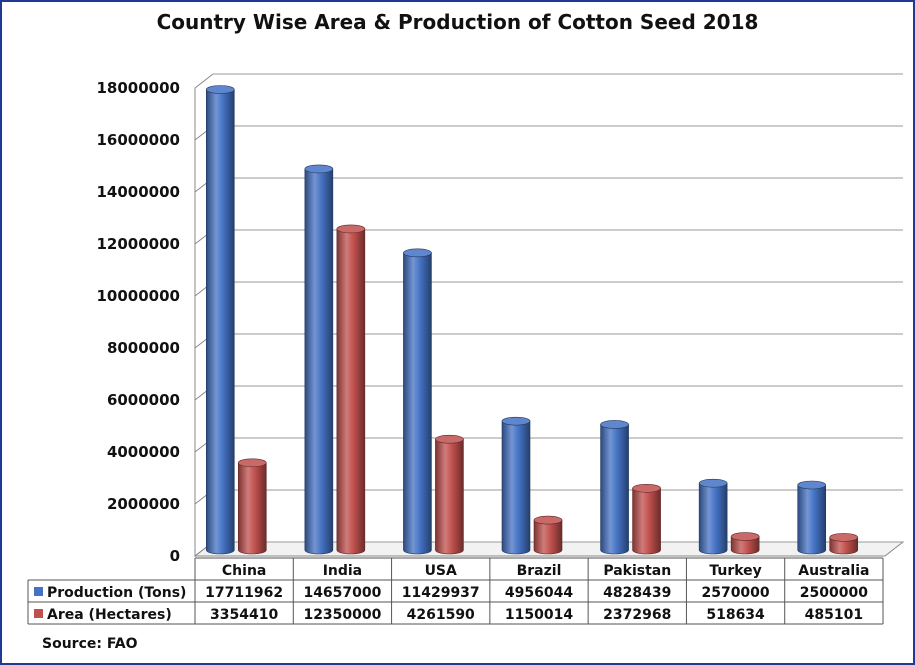 The image size is (915, 665). Describe the element at coordinates (417, 253) in the screenshot. I see `bar-cap-production-usa` at that location.